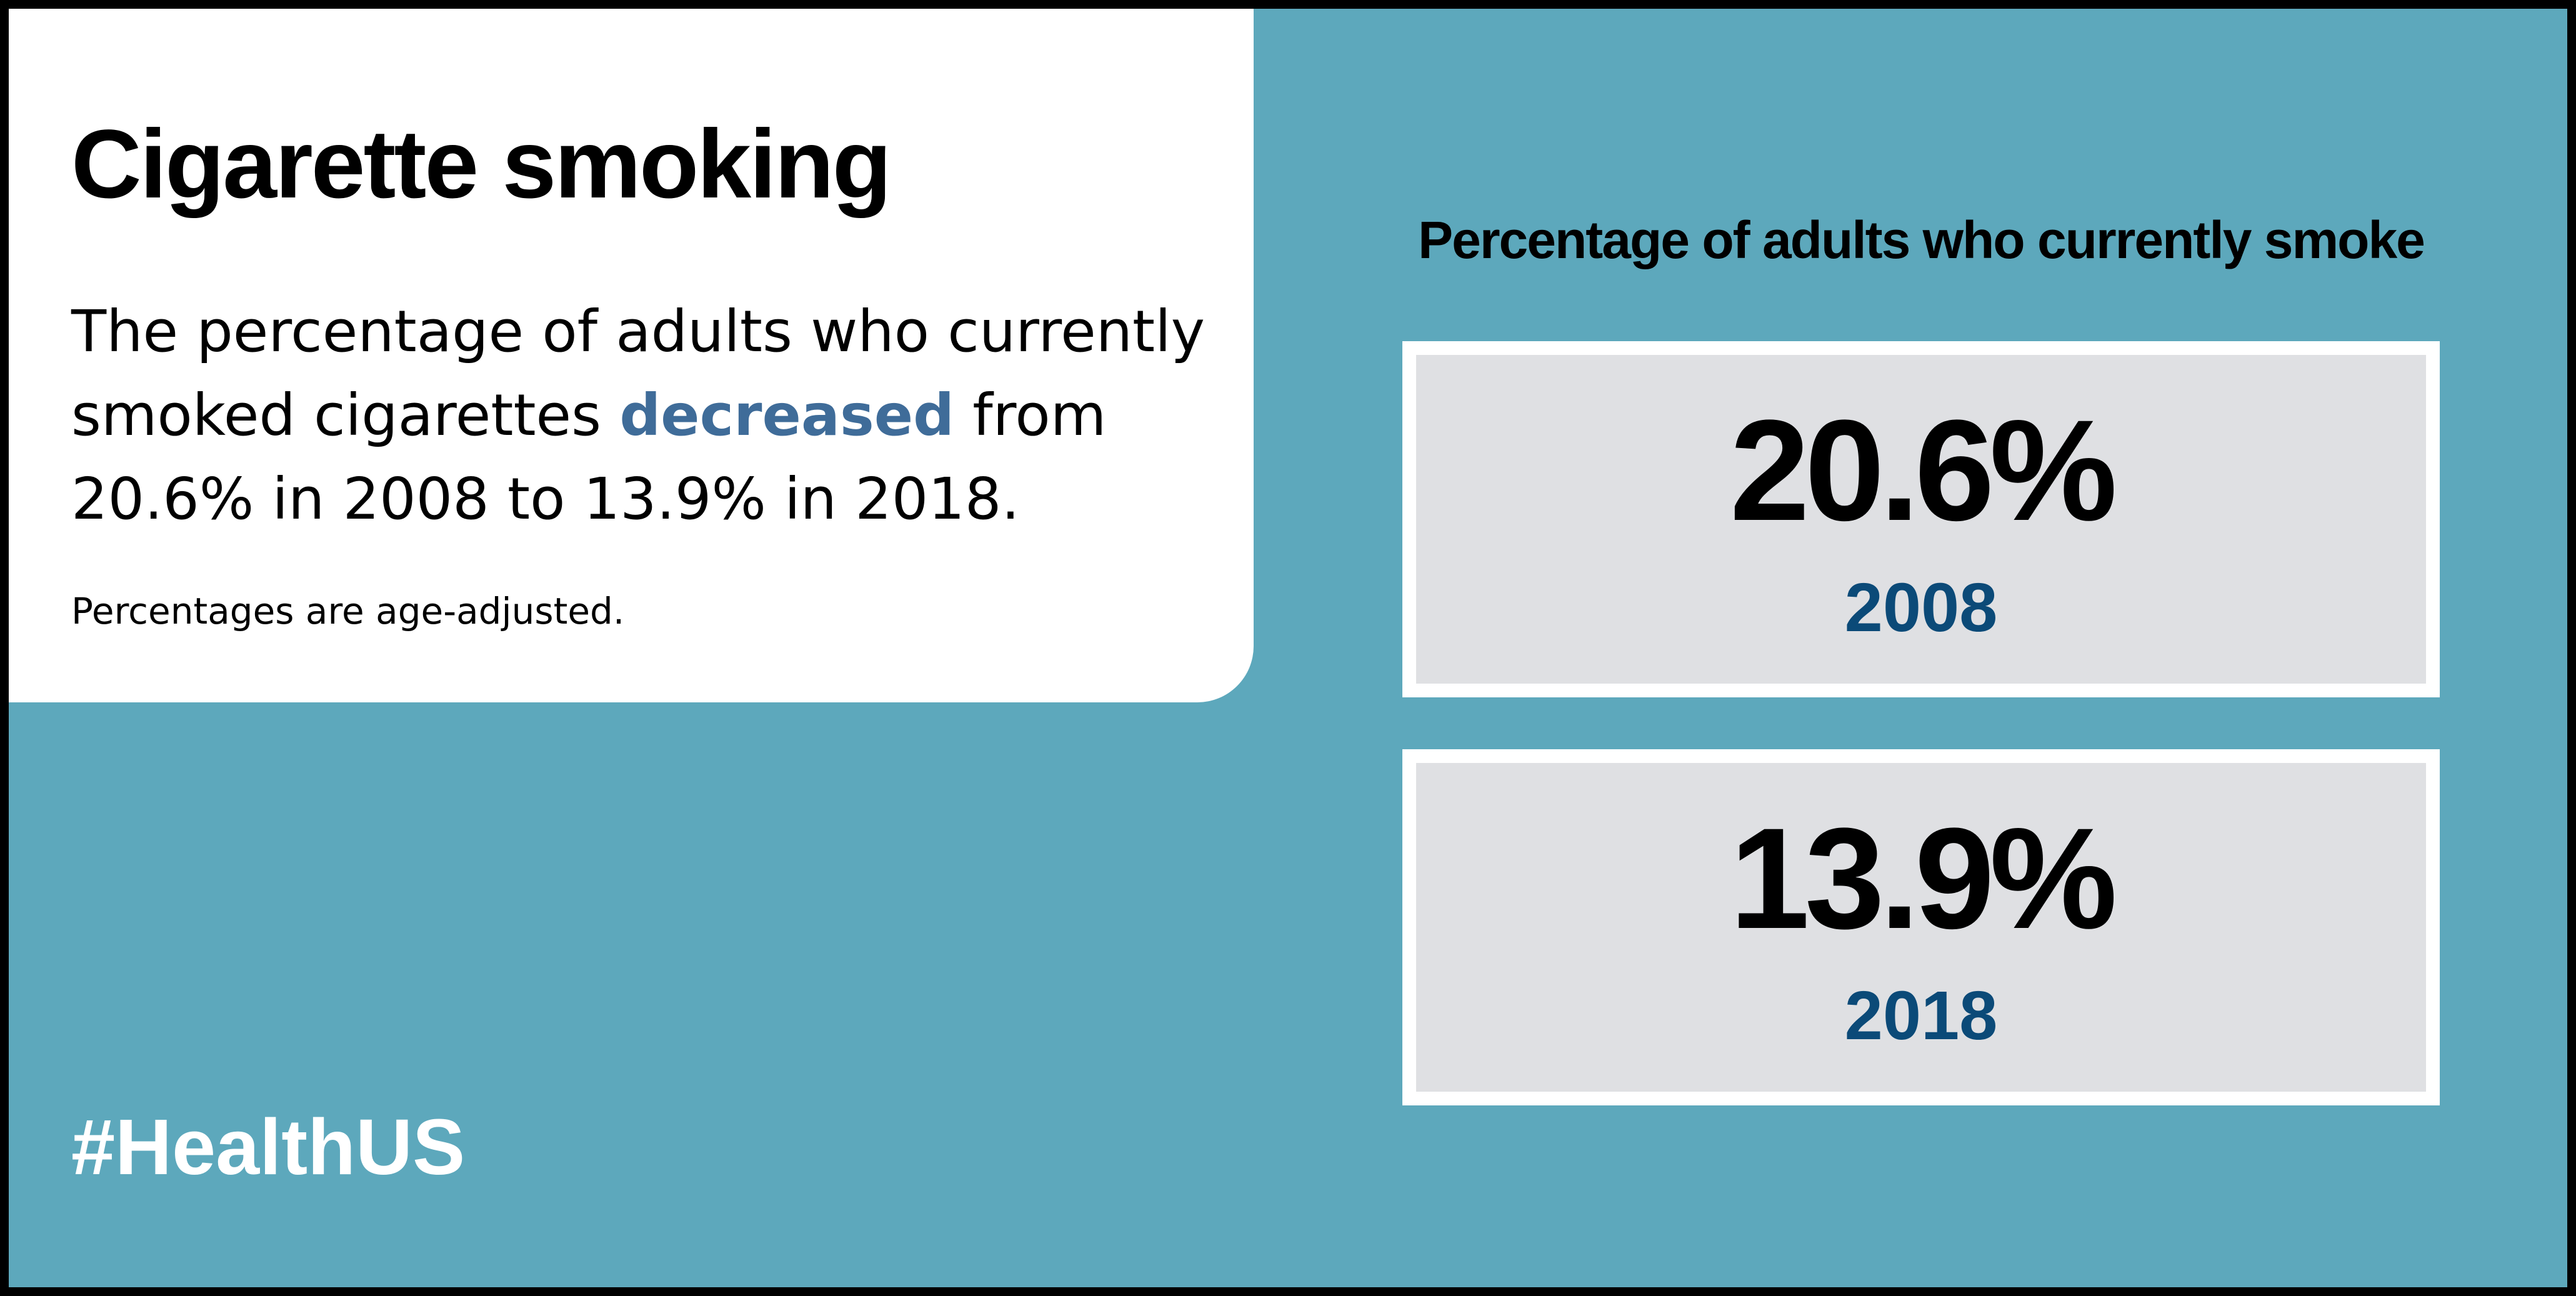 The image size is (2576, 1296). Describe the element at coordinates (1921, 607) in the screenshot. I see `stat-year: 2008` at that location.